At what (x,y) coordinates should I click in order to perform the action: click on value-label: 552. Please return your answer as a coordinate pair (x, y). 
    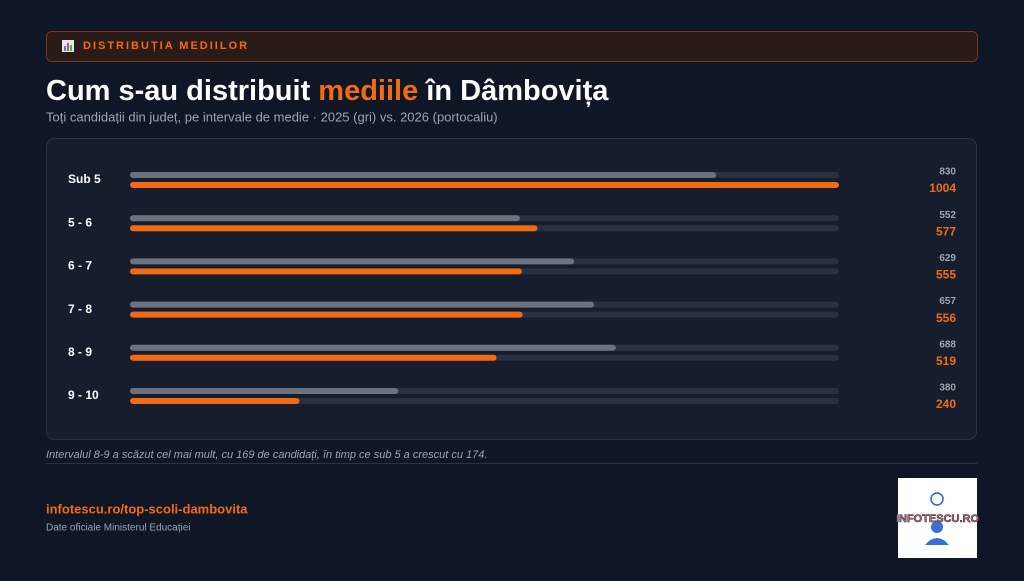
    Looking at the image, I should click on (947, 215).